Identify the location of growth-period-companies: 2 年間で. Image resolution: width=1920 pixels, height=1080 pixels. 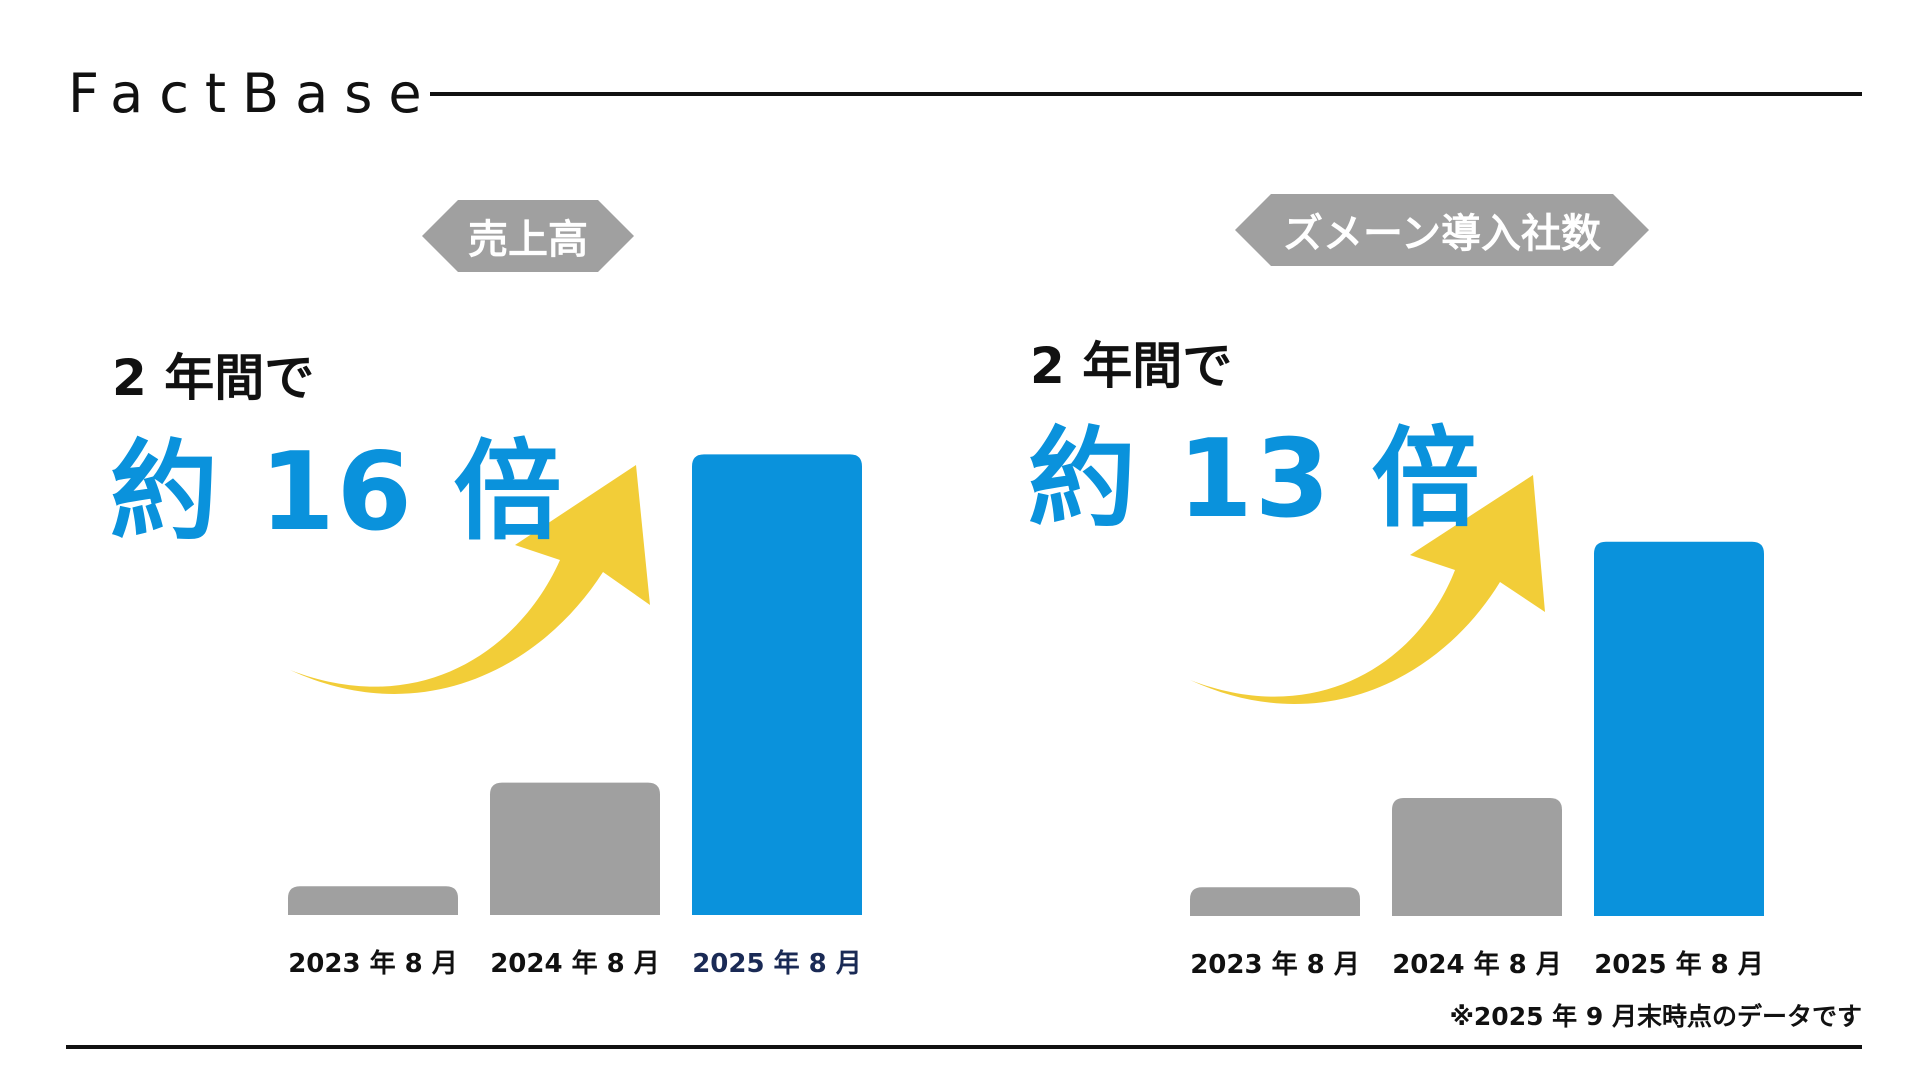
(1131, 366).